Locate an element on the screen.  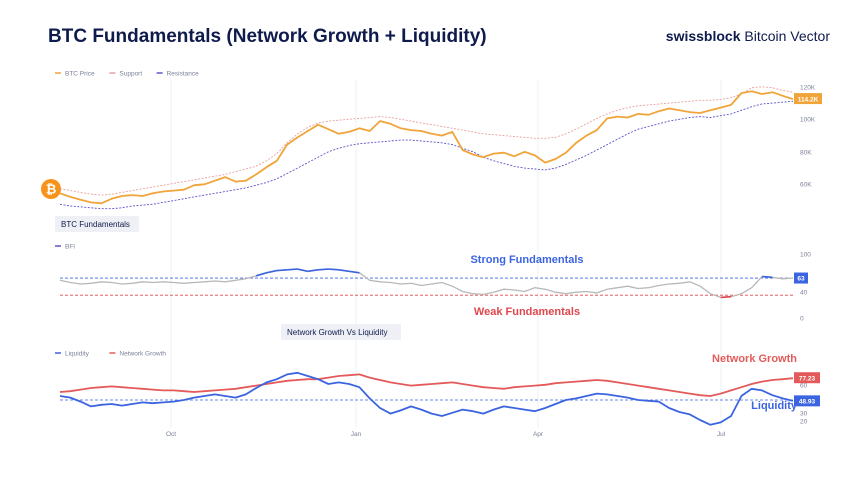
bfi-line is located at coordinates (426, 283).